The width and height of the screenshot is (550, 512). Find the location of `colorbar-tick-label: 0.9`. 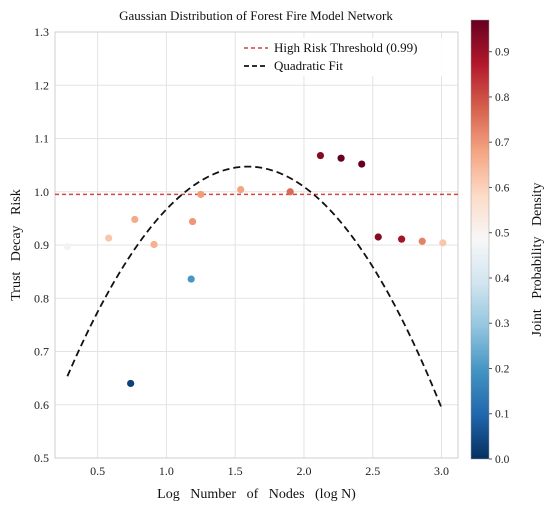

colorbar-tick-label: 0.9 is located at coordinates (502, 53).